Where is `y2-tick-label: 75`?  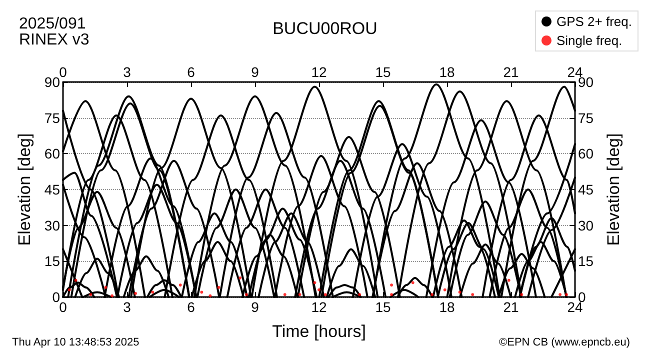 y2-tick-label: 75 is located at coordinates (586, 118).